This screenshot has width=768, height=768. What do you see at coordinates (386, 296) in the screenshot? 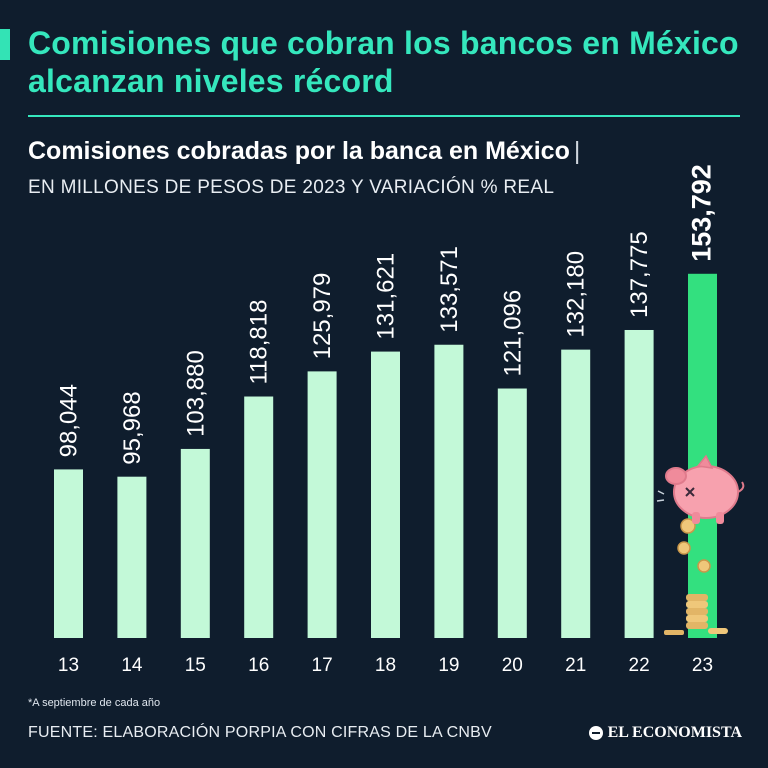
I see `value-label-18: 131,621` at bounding box center [386, 296].